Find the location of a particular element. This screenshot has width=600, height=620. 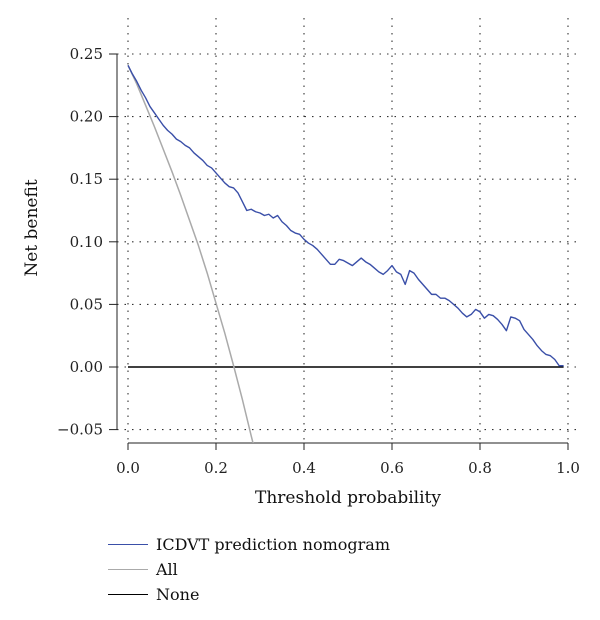

legend-swatch-nomogram is located at coordinates (128, 544).